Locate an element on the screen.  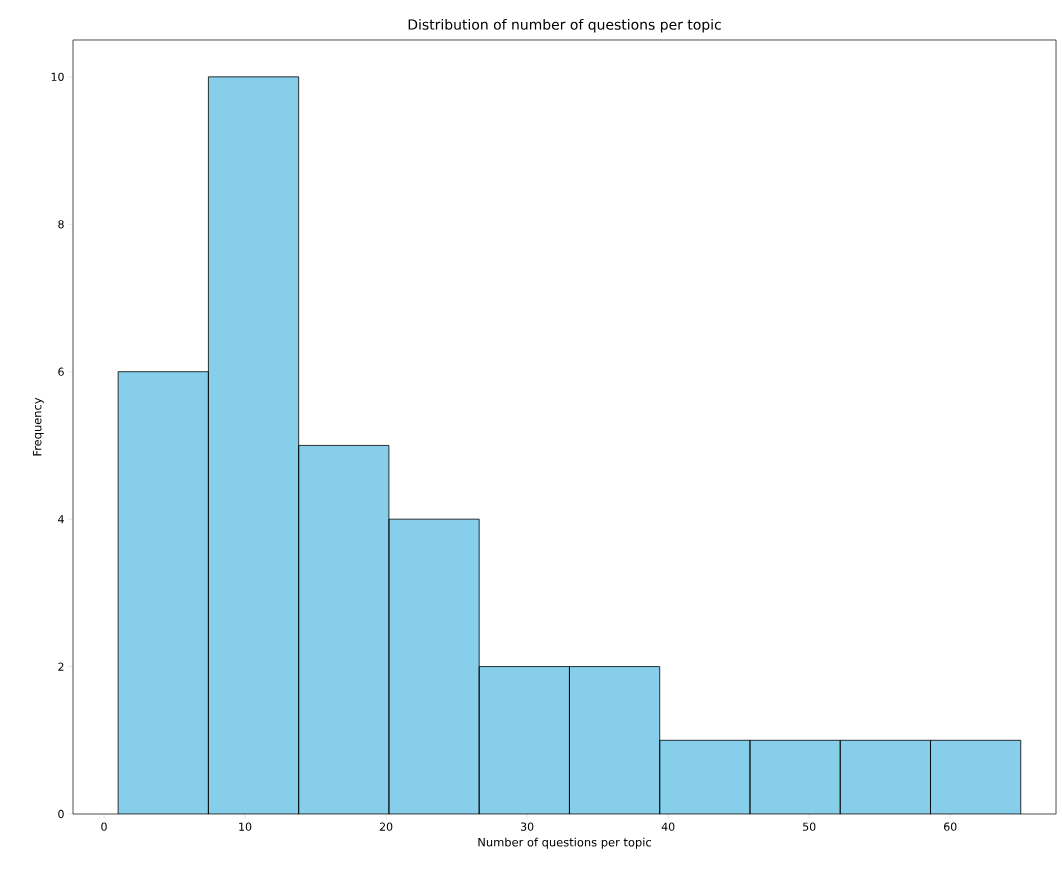
y-tick-label: 8 is located at coordinates (61, 224).